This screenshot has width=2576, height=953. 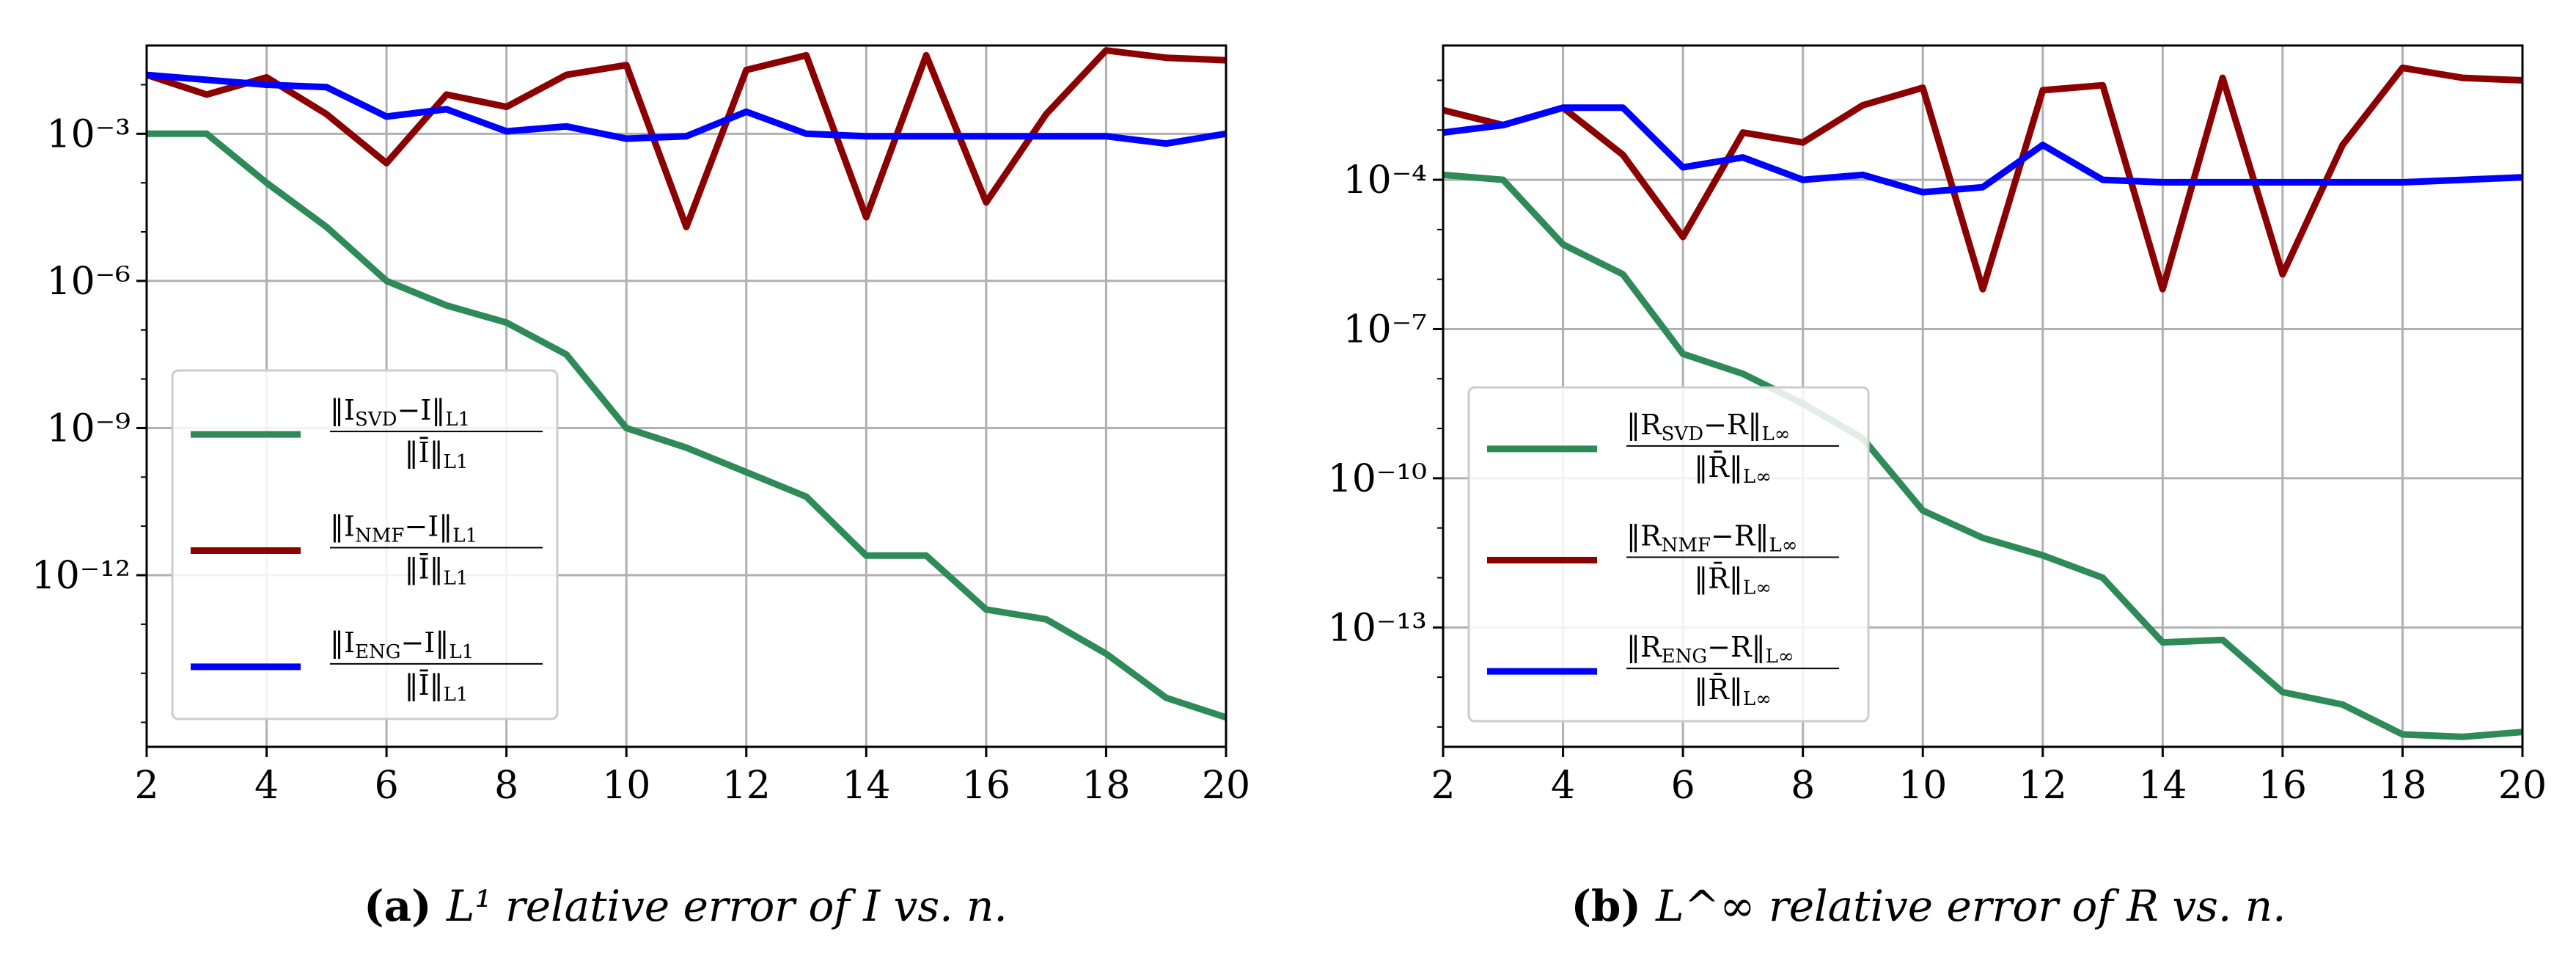 I want to click on panel-caption: (b) L^∞ relative error of R vs. n., so click(x=1928, y=906).